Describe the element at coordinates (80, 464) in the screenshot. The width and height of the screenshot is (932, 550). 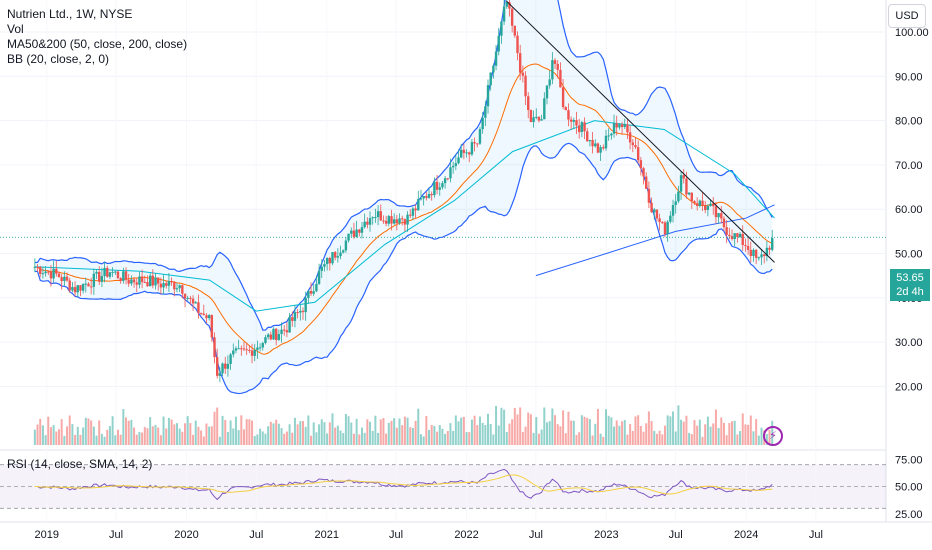
I see `legend-rsi: RSI (14, close, SMA, 14, 2)` at that location.